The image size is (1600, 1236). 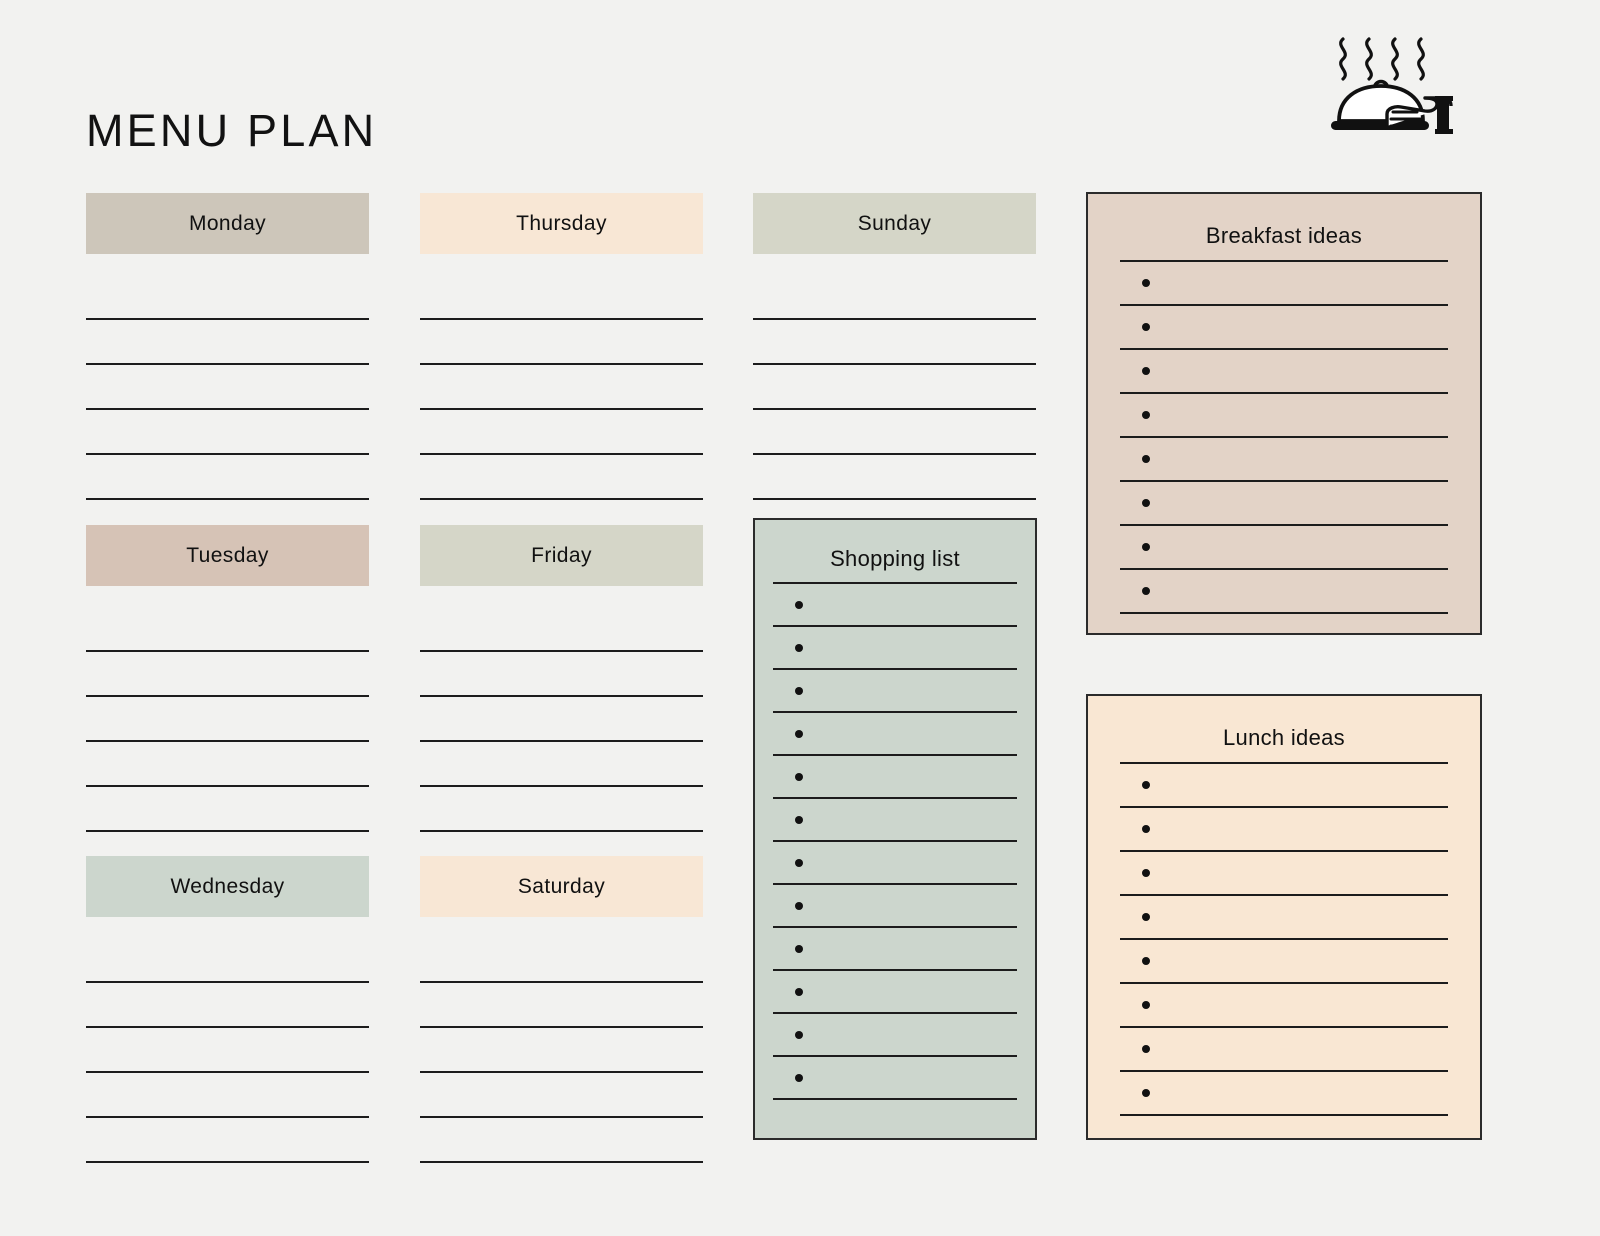 What do you see at coordinates (1284, 235) in the screenshot?
I see `breakfast-ideas-title: Breakfast ideas` at bounding box center [1284, 235].